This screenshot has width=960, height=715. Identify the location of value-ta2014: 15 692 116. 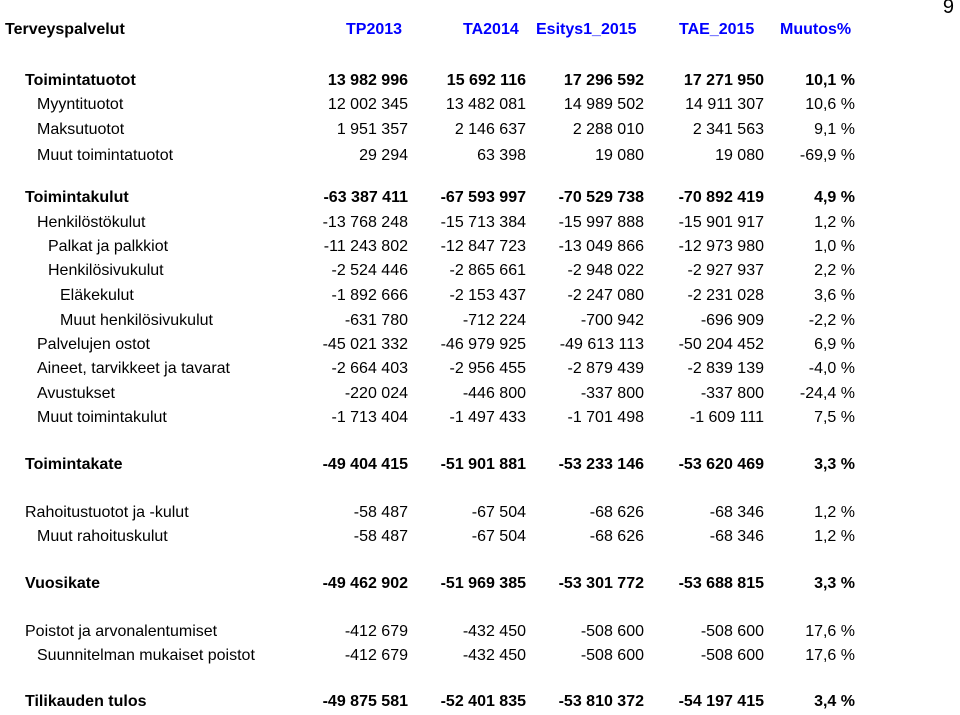
(486, 80).